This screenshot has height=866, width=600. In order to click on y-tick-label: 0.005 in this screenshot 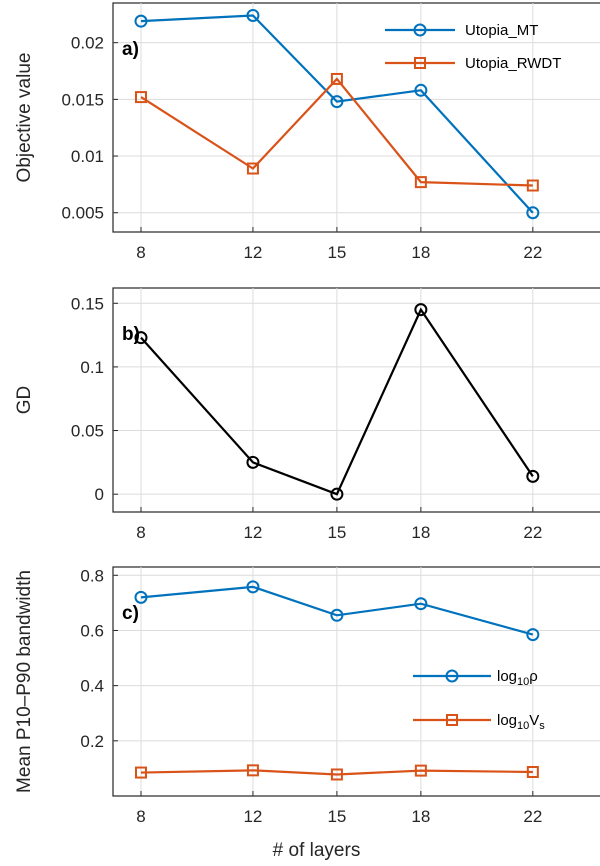, I will do `click(82, 213)`.